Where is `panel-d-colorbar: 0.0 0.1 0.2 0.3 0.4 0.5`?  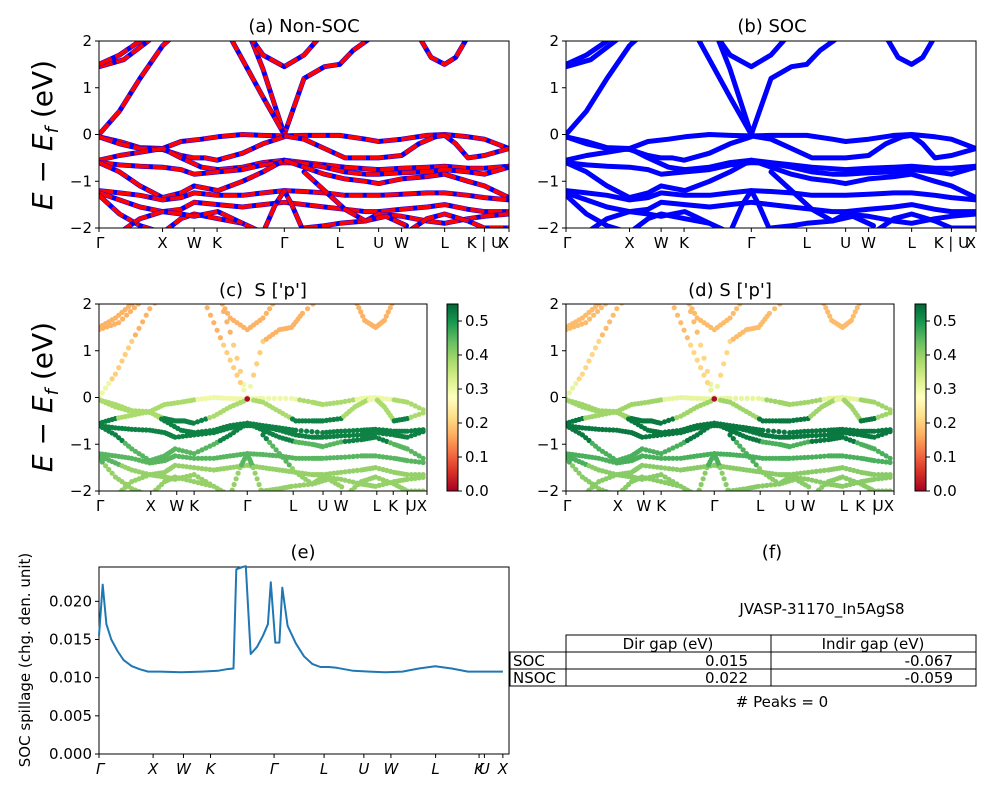
panel-d-colorbar: 0.0 0.1 0.2 0.3 0.4 0.5 is located at coordinates (935, 401).